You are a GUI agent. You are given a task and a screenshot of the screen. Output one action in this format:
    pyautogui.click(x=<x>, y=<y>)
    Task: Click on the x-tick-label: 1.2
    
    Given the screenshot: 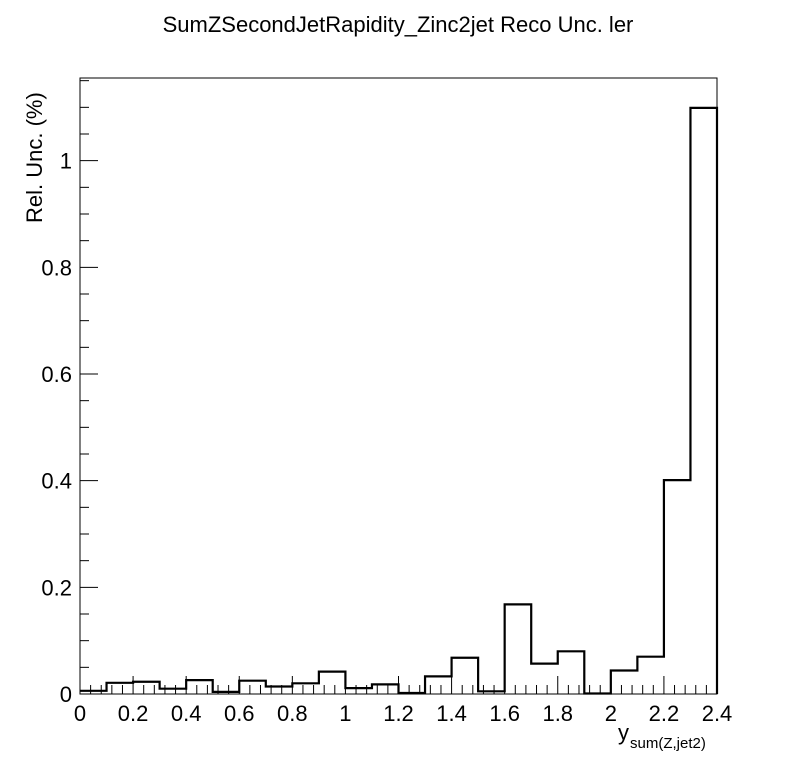 What is the action you would take?
    pyautogui.click(x=398, y=713)
    